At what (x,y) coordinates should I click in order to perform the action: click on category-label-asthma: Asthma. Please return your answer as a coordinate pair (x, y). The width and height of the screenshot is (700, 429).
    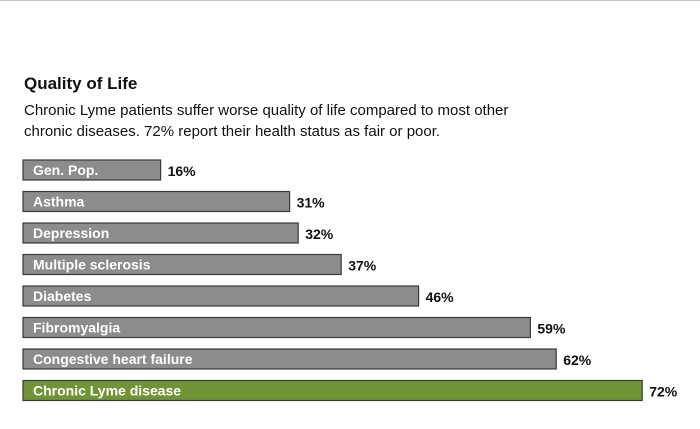
    Looking at the image, I should click on (59, 202).